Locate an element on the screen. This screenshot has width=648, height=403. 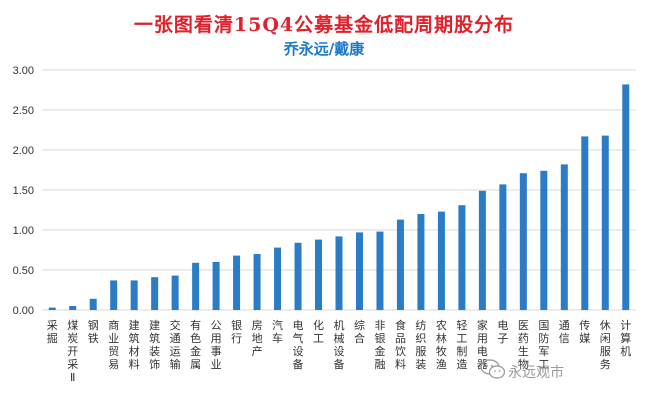
wechat-icon is located at coordinates (493, 369).